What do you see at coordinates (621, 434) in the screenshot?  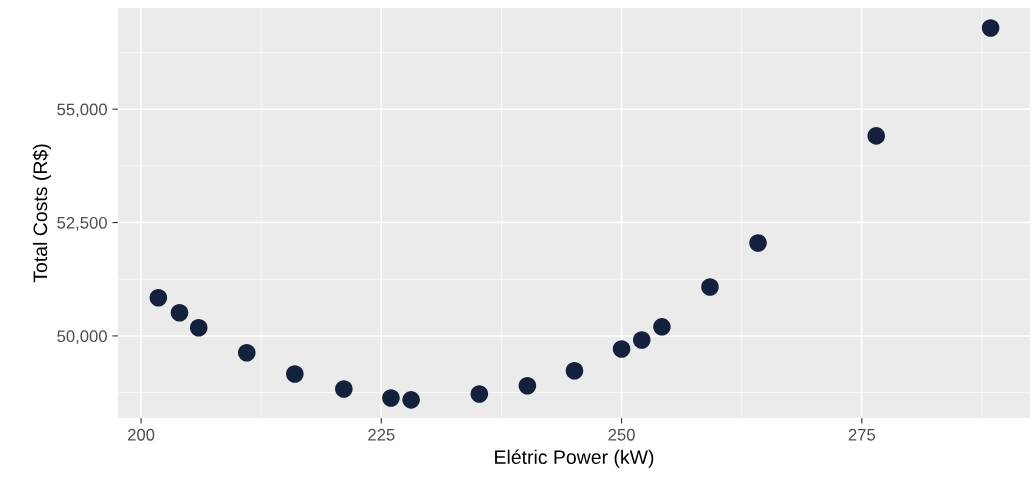 I see `x-tick-label: 250` at bounding box center [621, 434].